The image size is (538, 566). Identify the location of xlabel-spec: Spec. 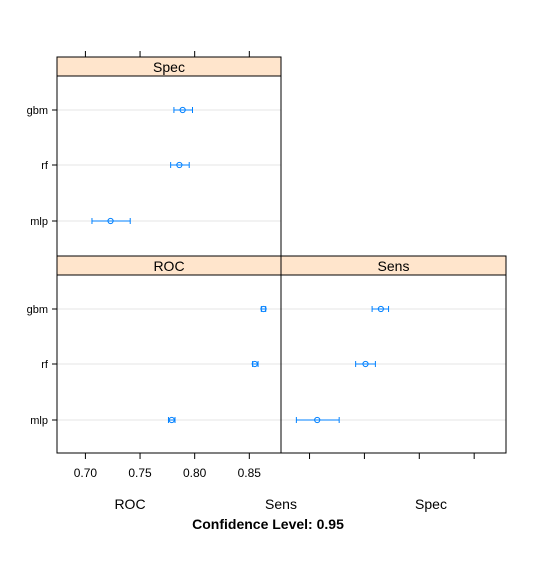
(431, 504).